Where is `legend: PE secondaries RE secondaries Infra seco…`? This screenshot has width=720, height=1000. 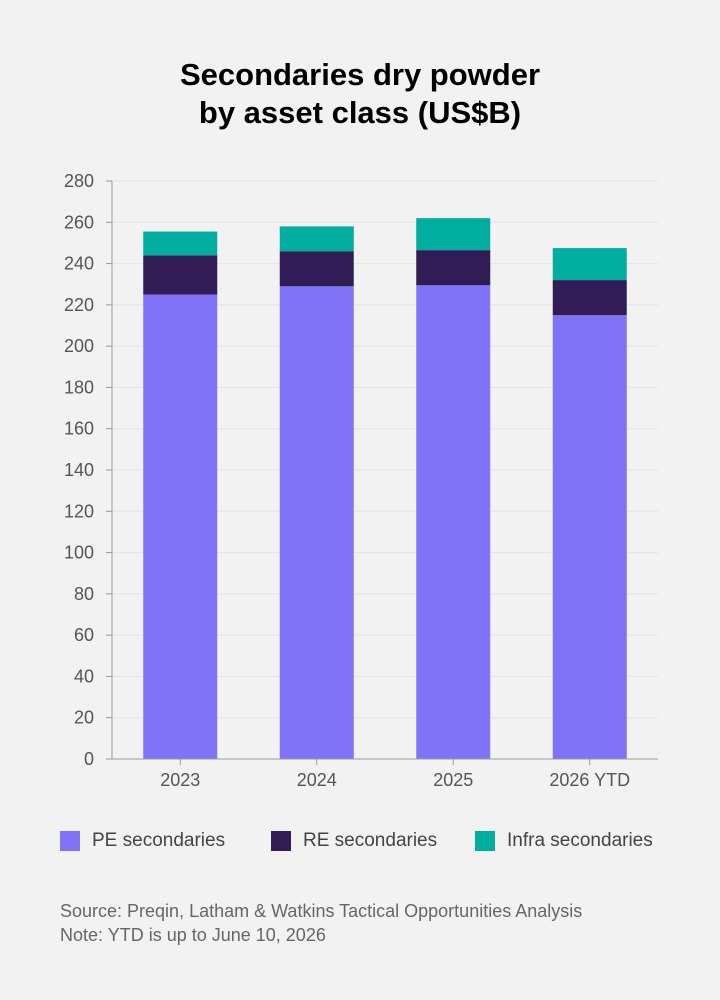
legend: PE secondaries RE secondaries Infra seco… is located at coordinates (370, 842).